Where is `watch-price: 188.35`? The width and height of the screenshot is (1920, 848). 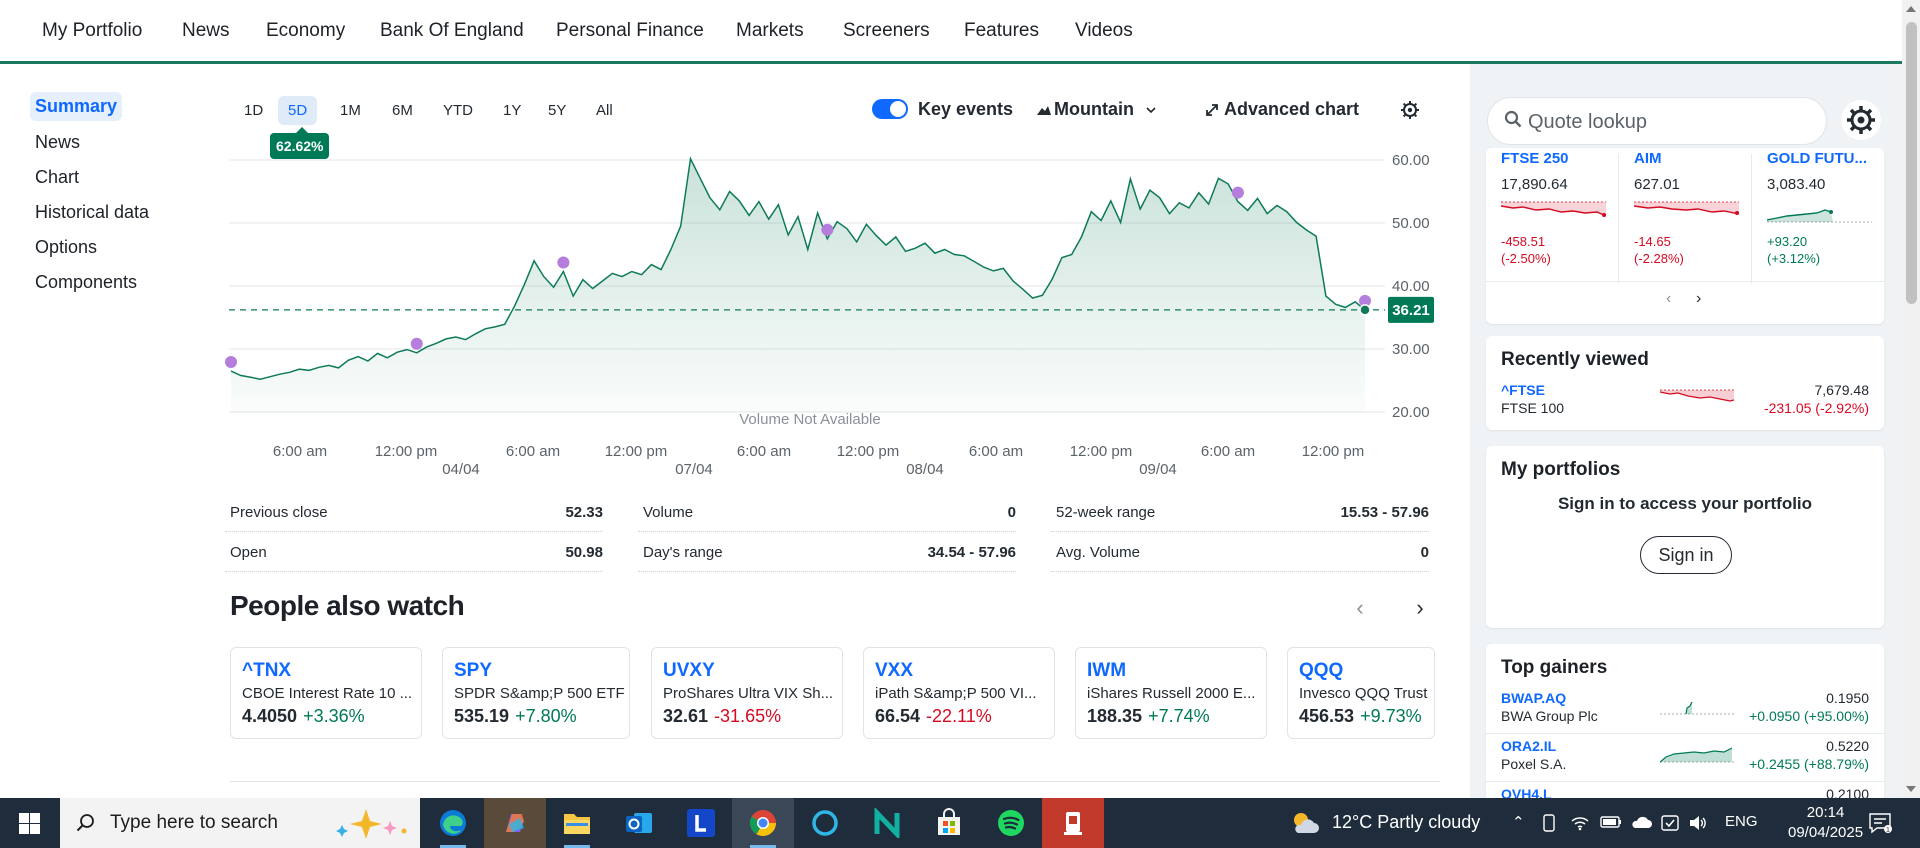
watch-price: 188.35 is located at coordinates (1115, 716).